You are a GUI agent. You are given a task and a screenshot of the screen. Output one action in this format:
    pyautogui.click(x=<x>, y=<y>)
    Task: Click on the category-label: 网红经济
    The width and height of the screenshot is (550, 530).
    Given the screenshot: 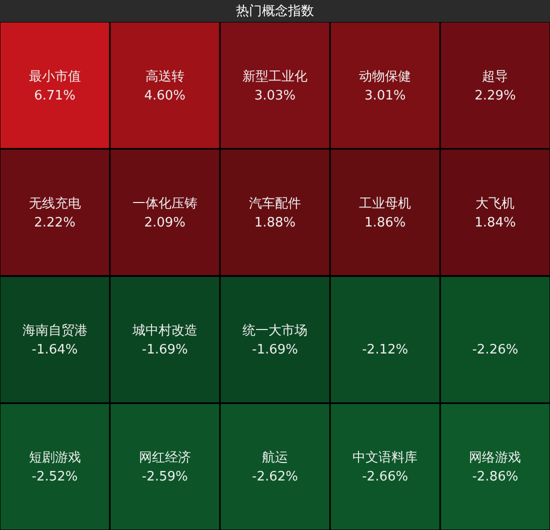 What is the action you would take?
    pyautogui.click(x=164, y=458)
    